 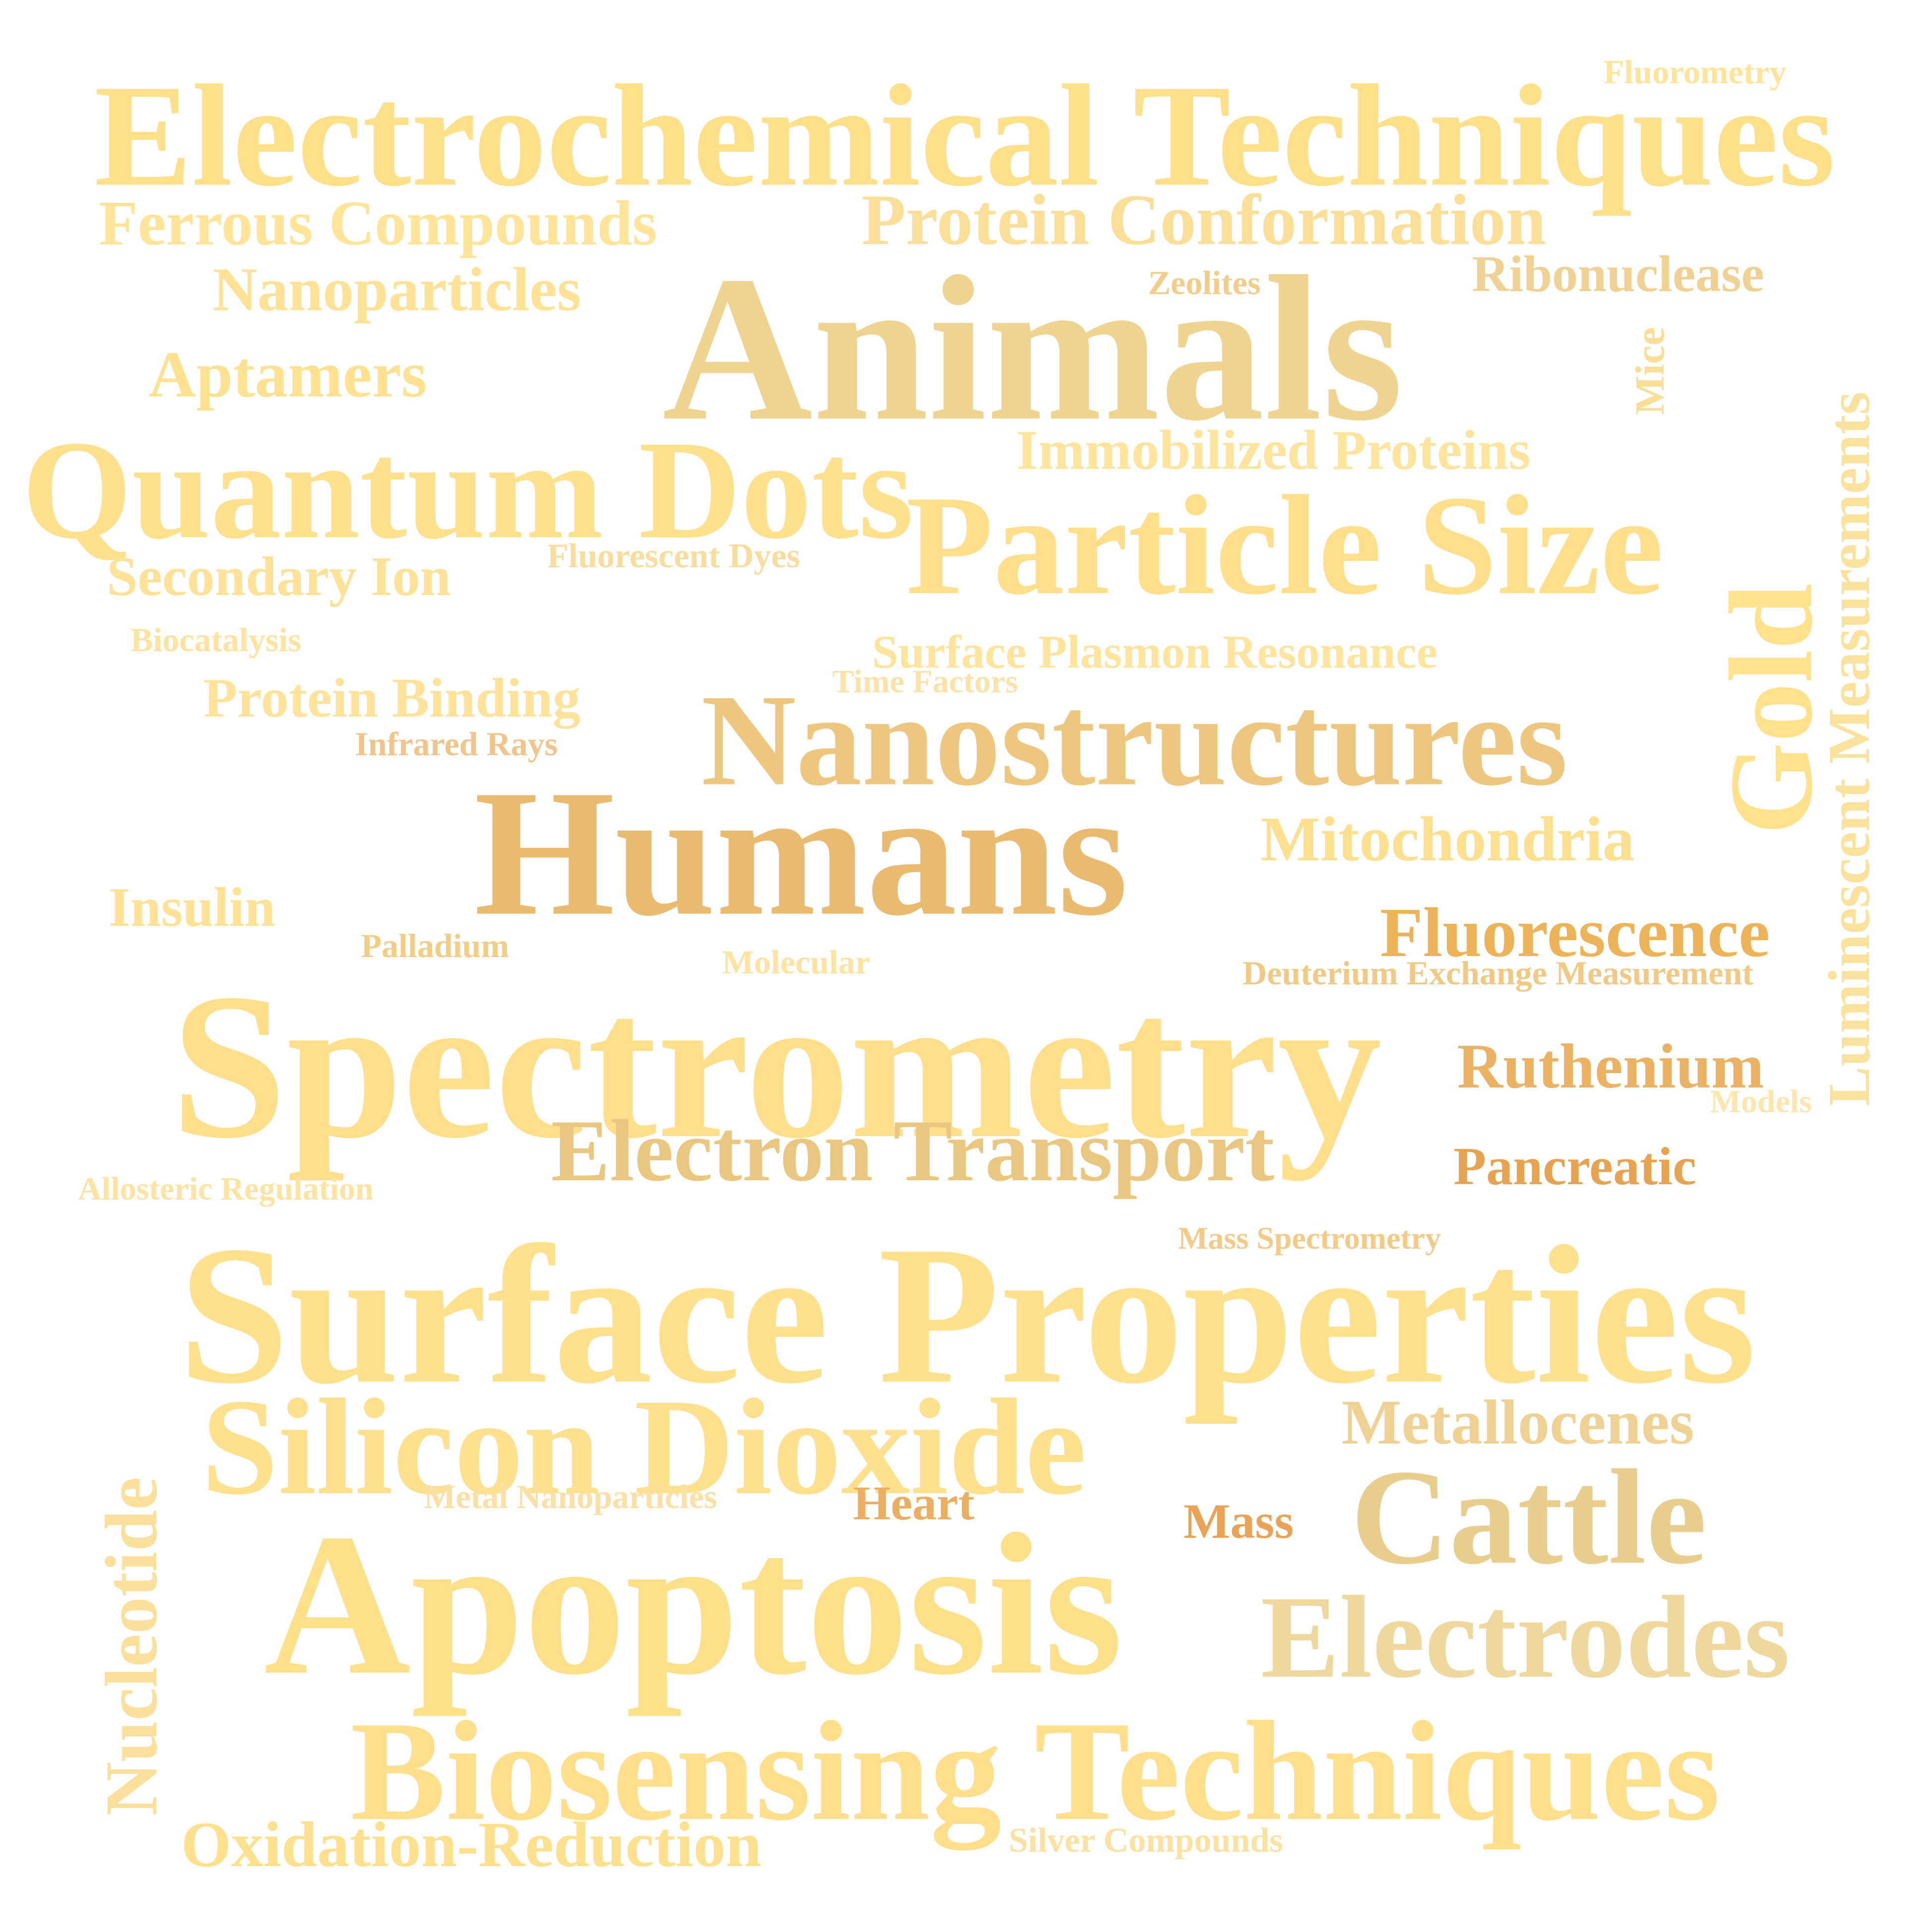 What do you see at coordinates (801, 852) in the screenshot?
I see `word-humans: Humans` at bounding box center [801, 852].